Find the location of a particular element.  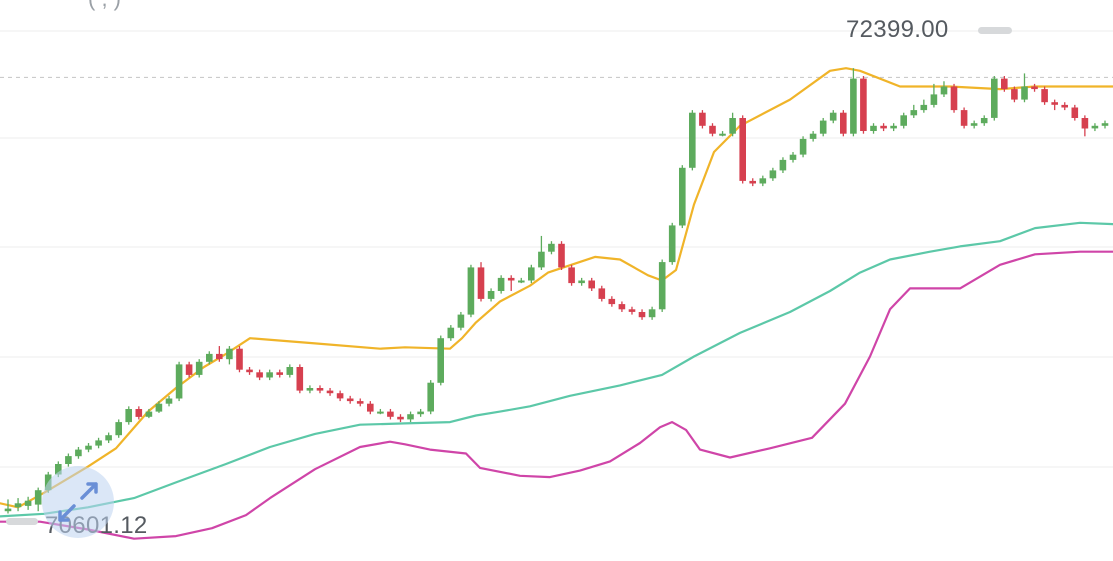

expand-arrows-icon is located at coordinates (78, 502).